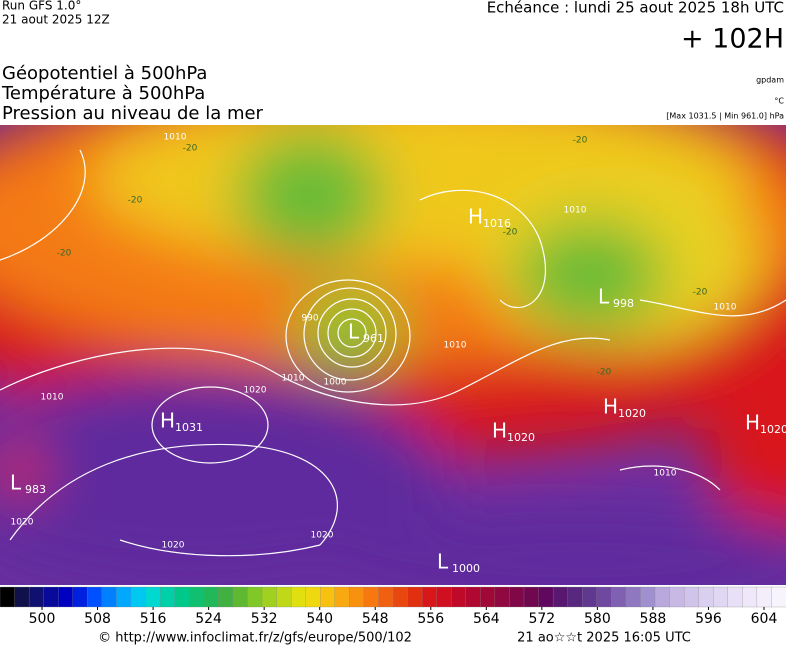 The width and height of the screenshot is (786, 648). Describe the element at coordinates (375, 619) in the screenshot. I see `colorbar-label: 548` at that location.